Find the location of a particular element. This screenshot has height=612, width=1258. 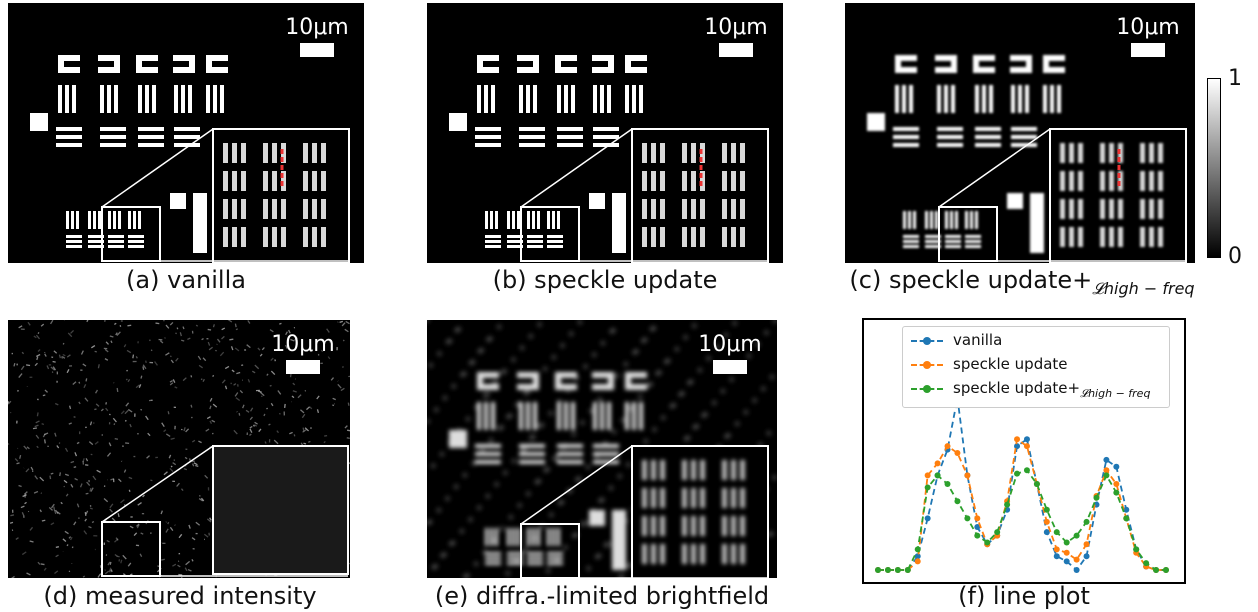

colorbar-max-label: 1 is located at coordinates (1235, 78).